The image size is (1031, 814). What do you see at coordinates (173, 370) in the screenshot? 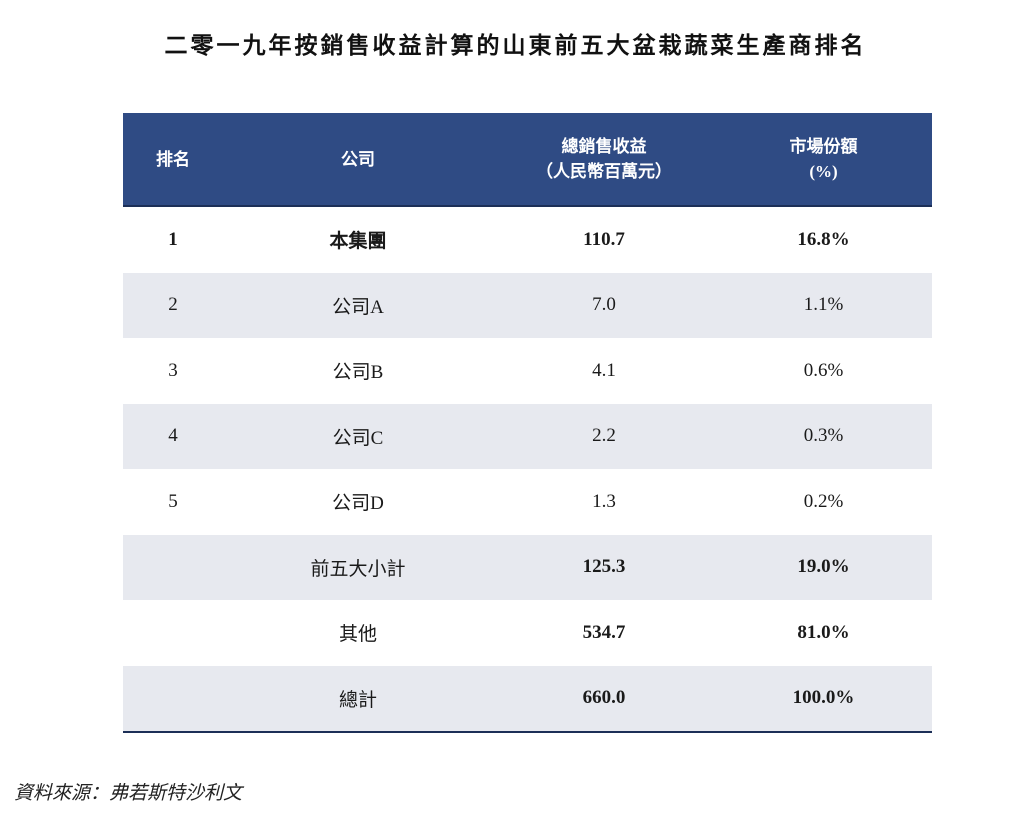
I see `rank-cell: 3` at bounding box center [173, 370].